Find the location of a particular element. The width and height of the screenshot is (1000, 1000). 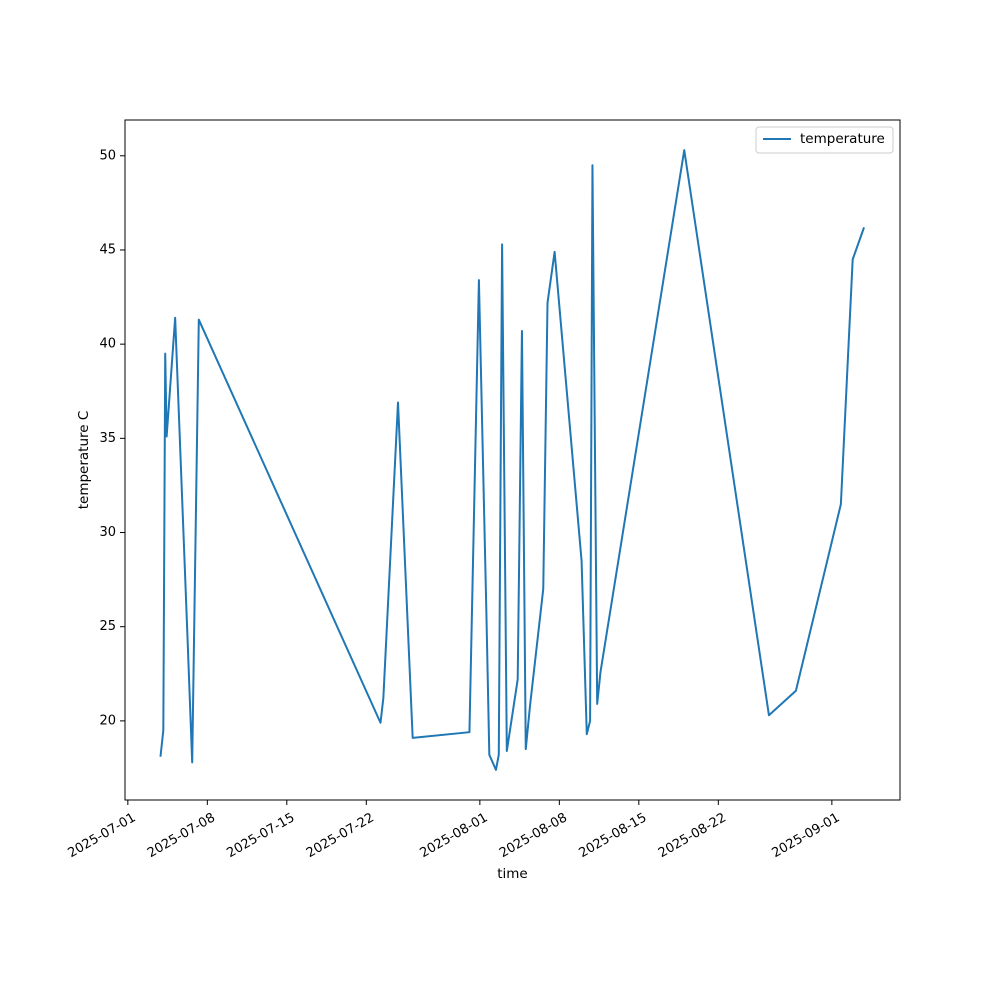

legend-box is located at coordinates (824, 140).